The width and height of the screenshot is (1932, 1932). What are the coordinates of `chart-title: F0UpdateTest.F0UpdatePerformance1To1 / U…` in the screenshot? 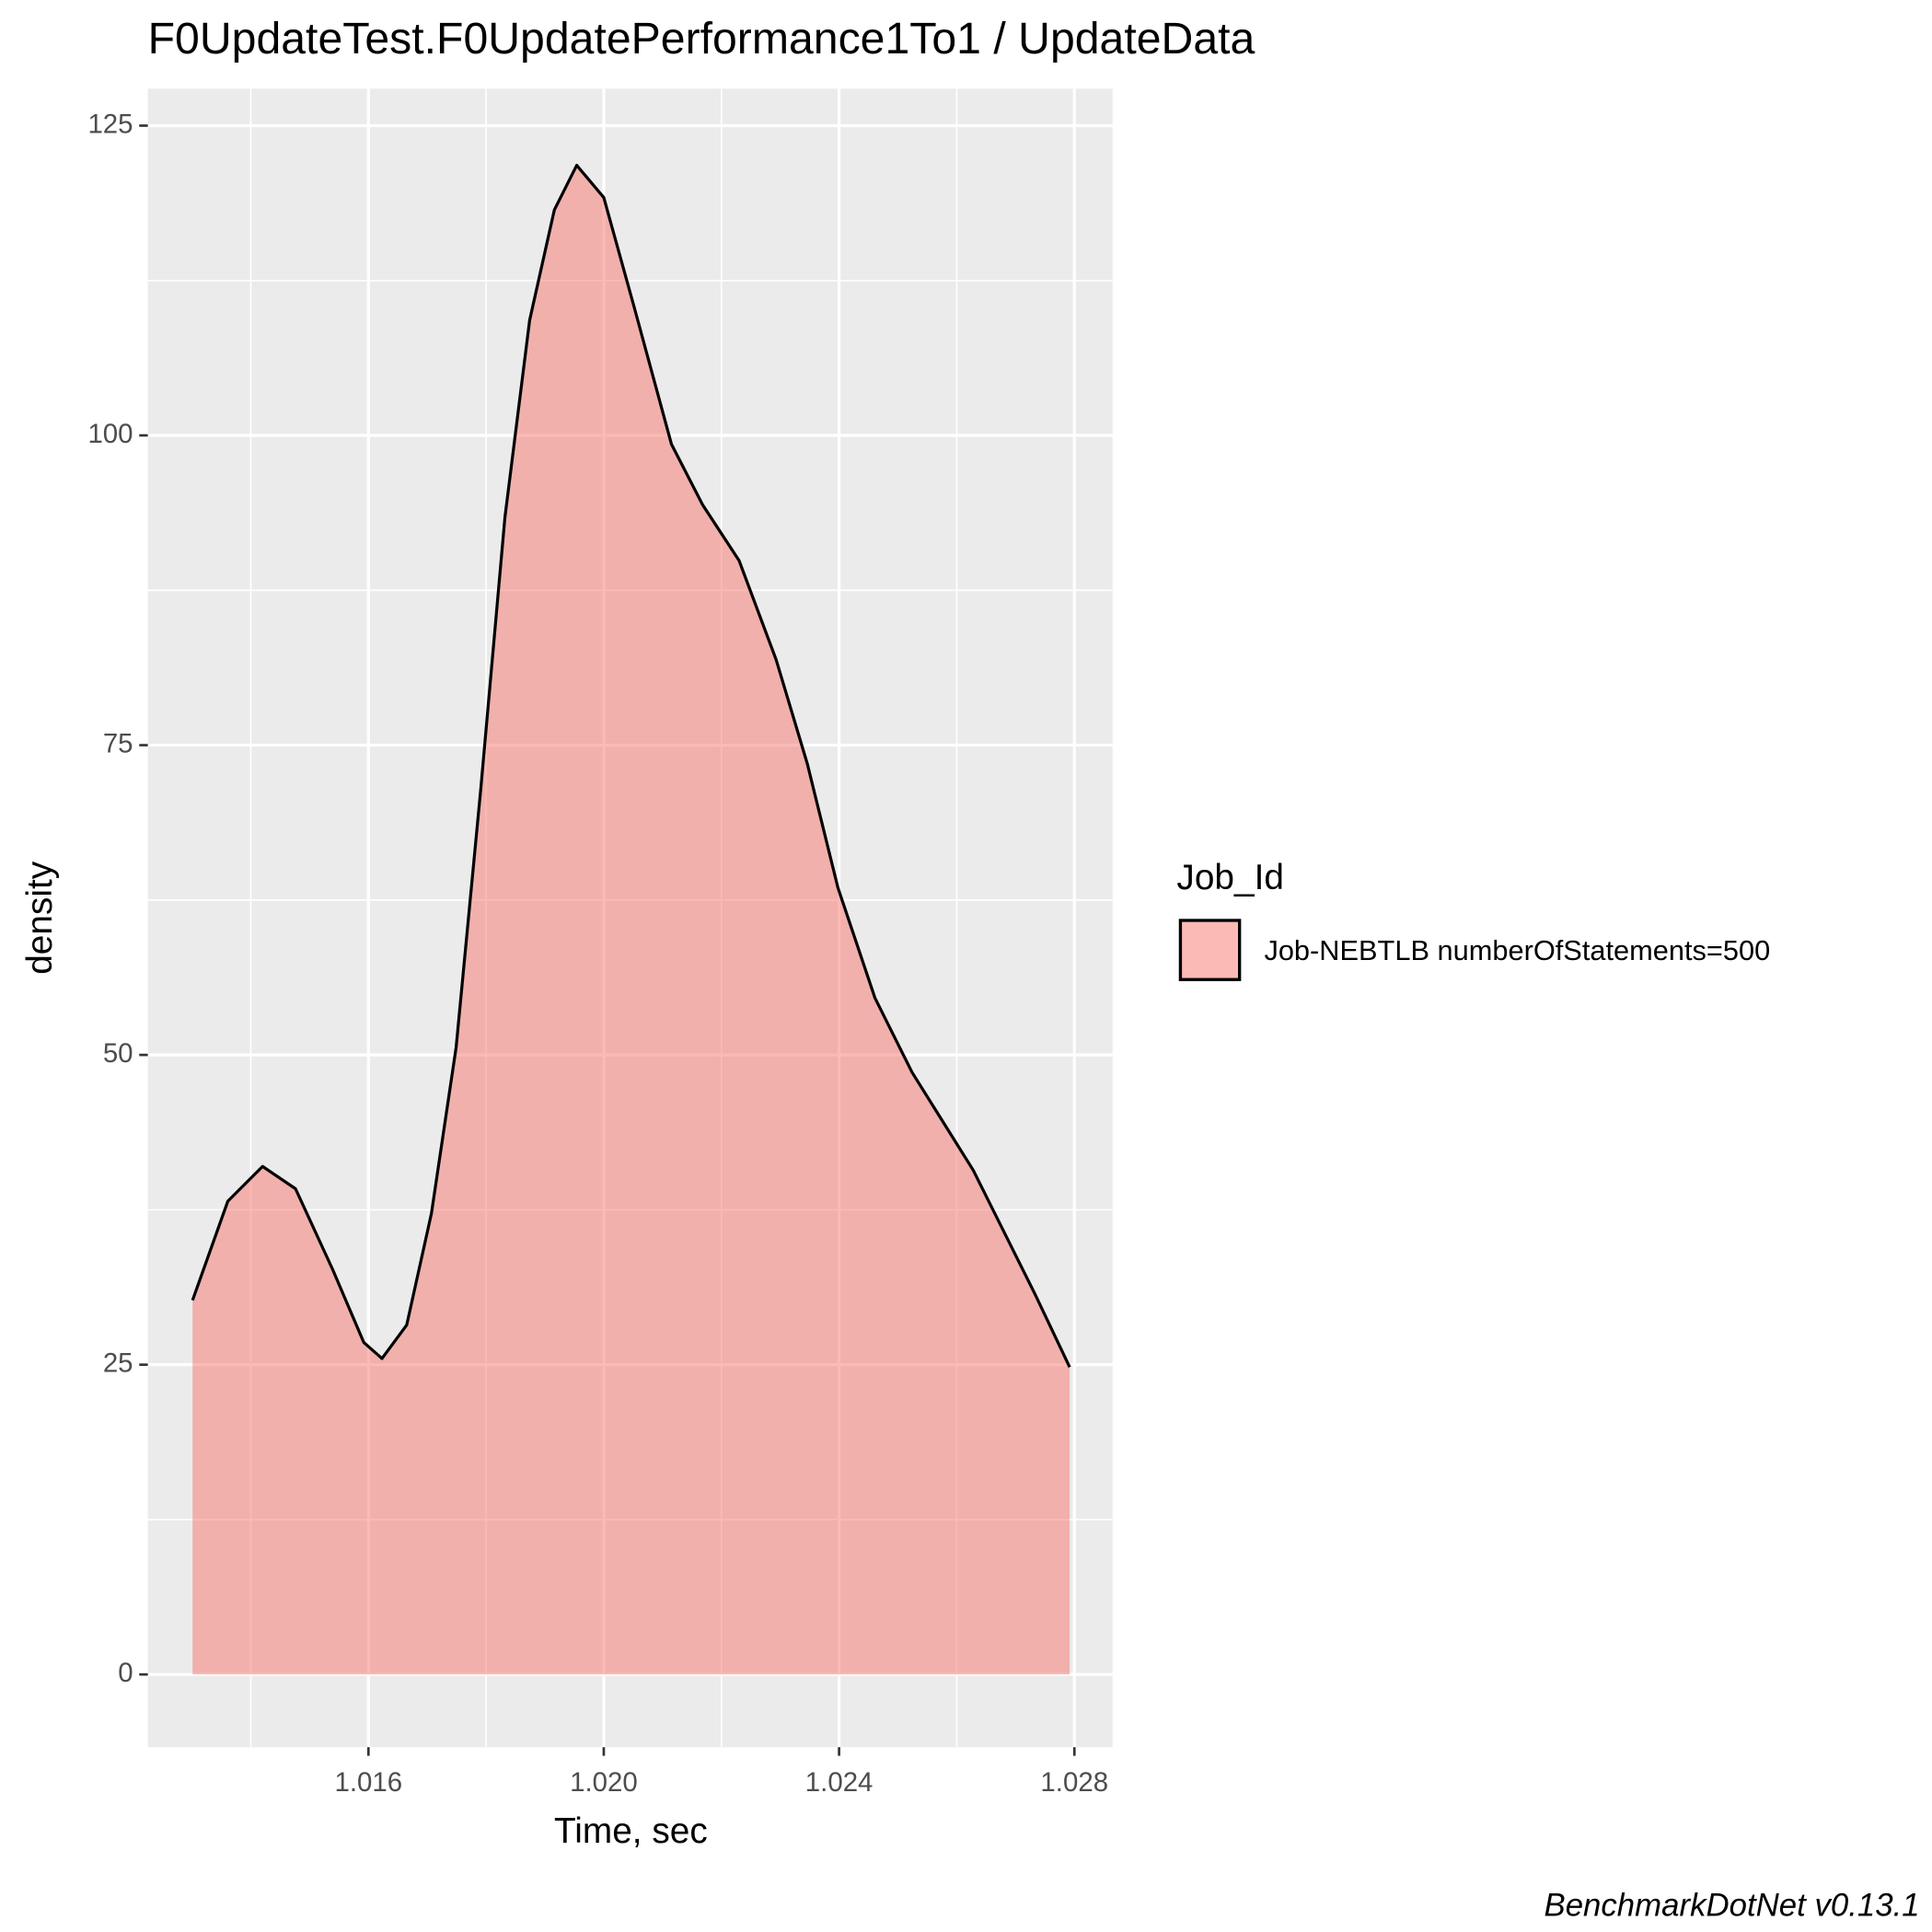 It's located at (702, 39).